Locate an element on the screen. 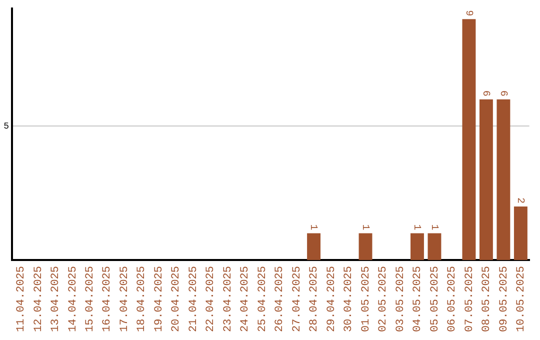  x-tick-label: 06.05.2025 is located at coordinates (452, 299).